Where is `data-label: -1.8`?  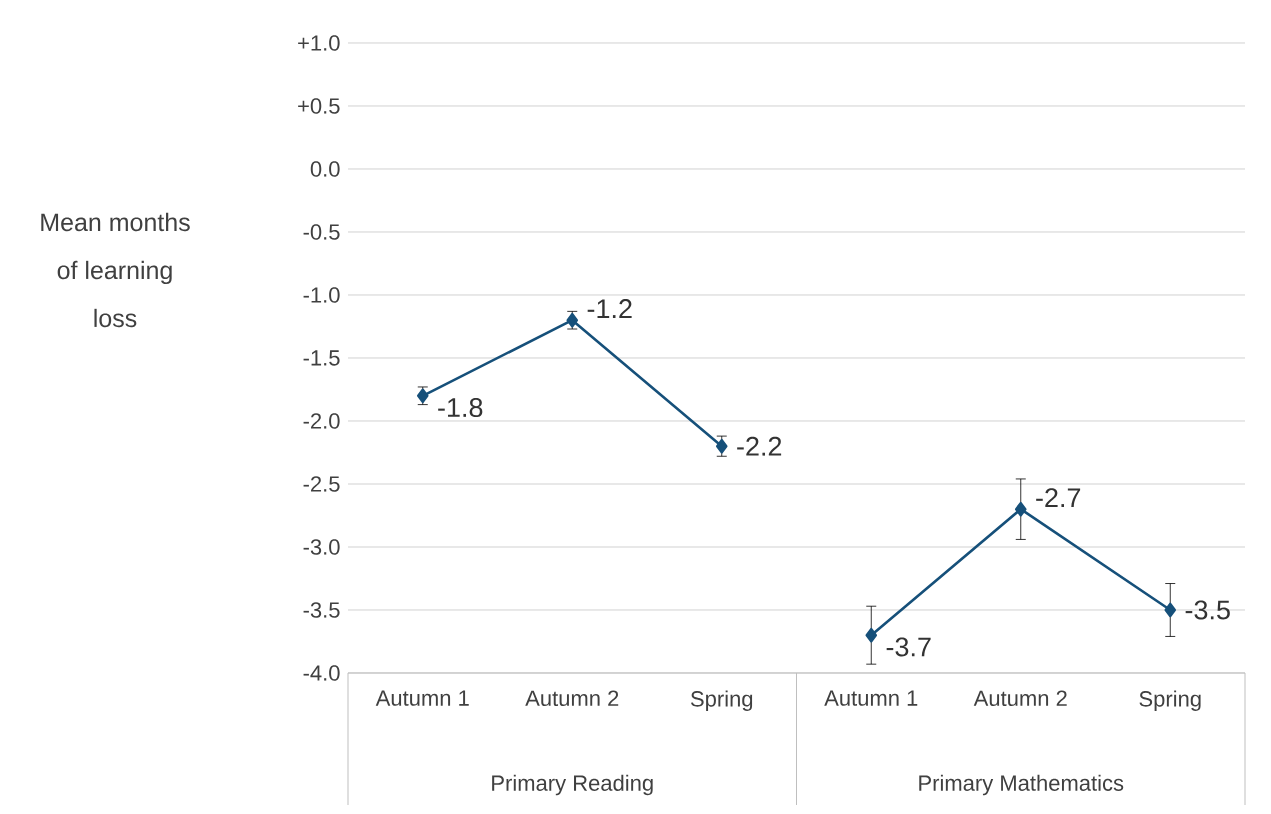
data-label: -1.8 is located at coordinates (460, 407).